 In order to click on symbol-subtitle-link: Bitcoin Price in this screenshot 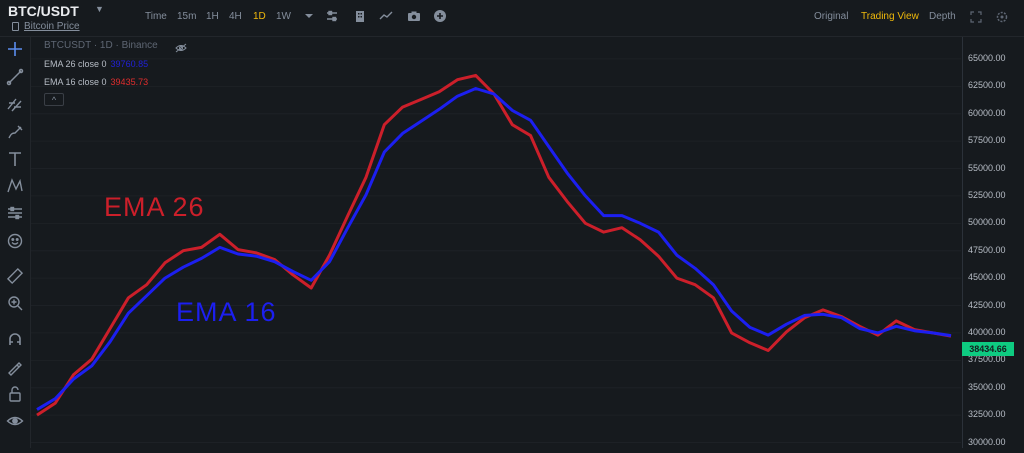, I will do `click(52, 26)`.